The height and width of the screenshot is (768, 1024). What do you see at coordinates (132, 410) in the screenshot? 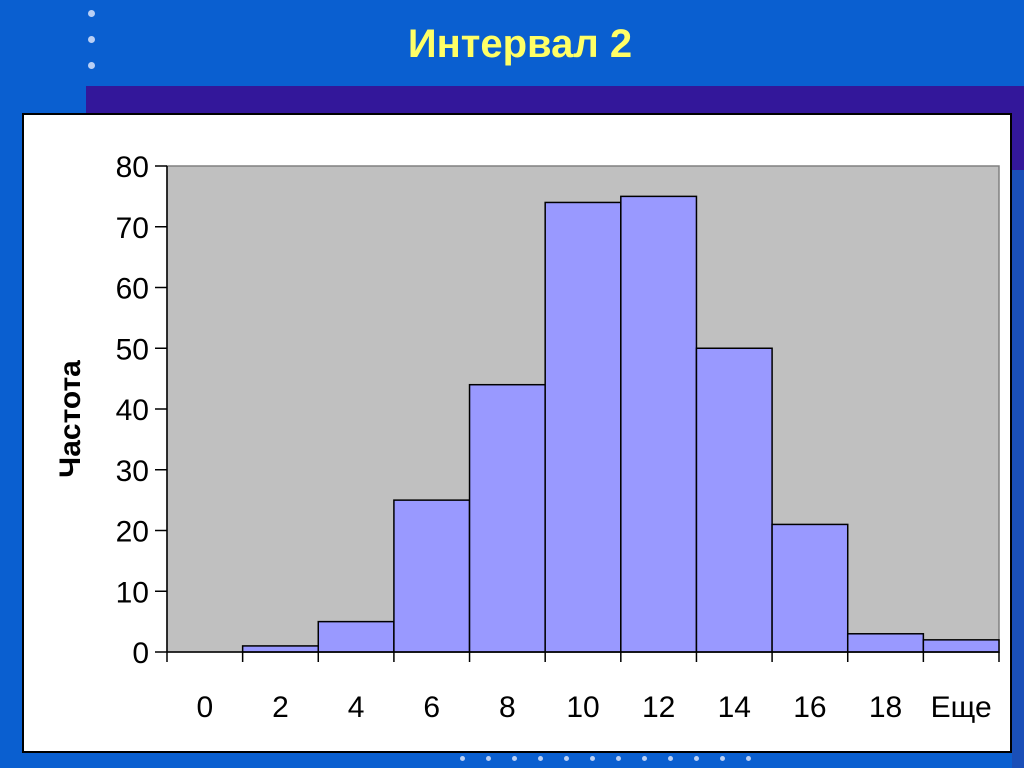
I see `y-tick-label: 40` at bounding box center [132, 410].